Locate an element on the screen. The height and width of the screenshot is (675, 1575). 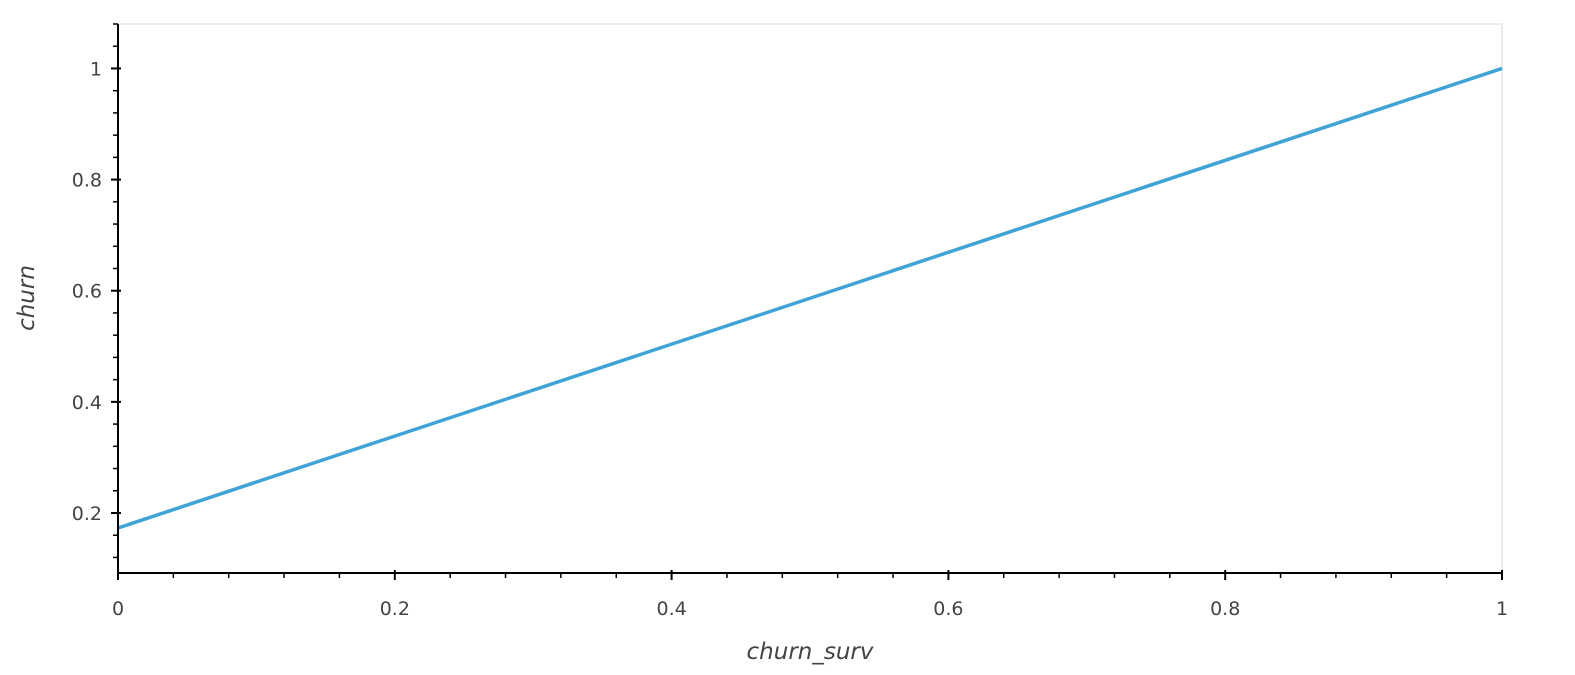
x-axis-ticks is located at coordinates (810, 575).